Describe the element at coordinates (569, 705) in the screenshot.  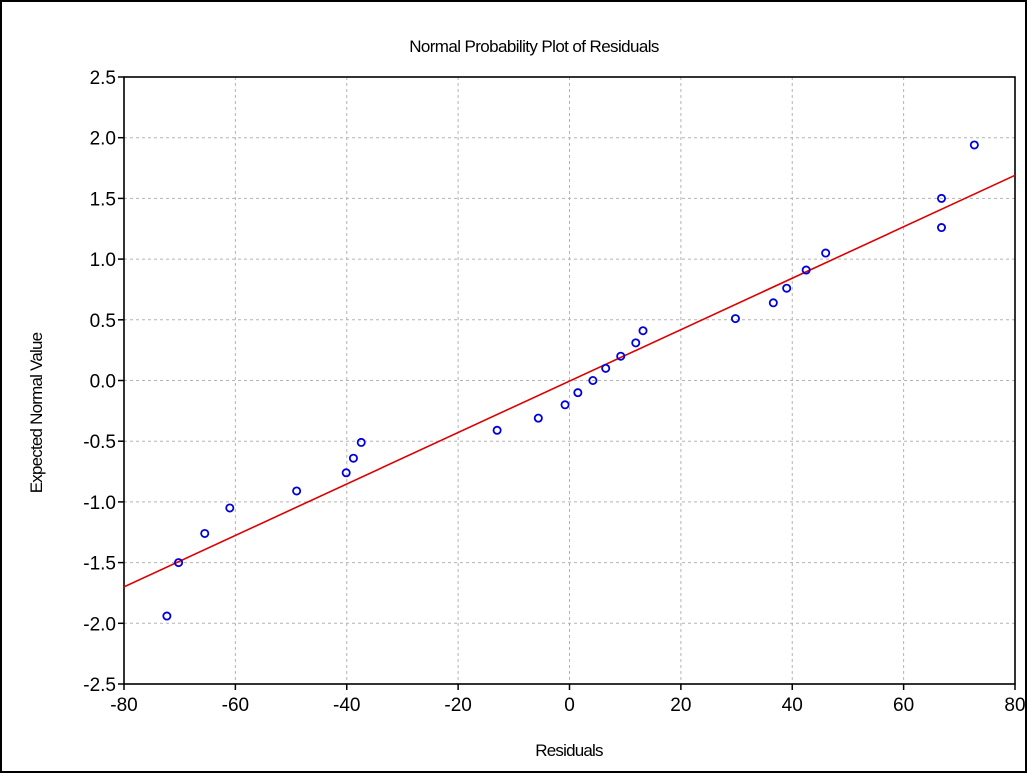
I see `x-tick-label: 0` at that location.